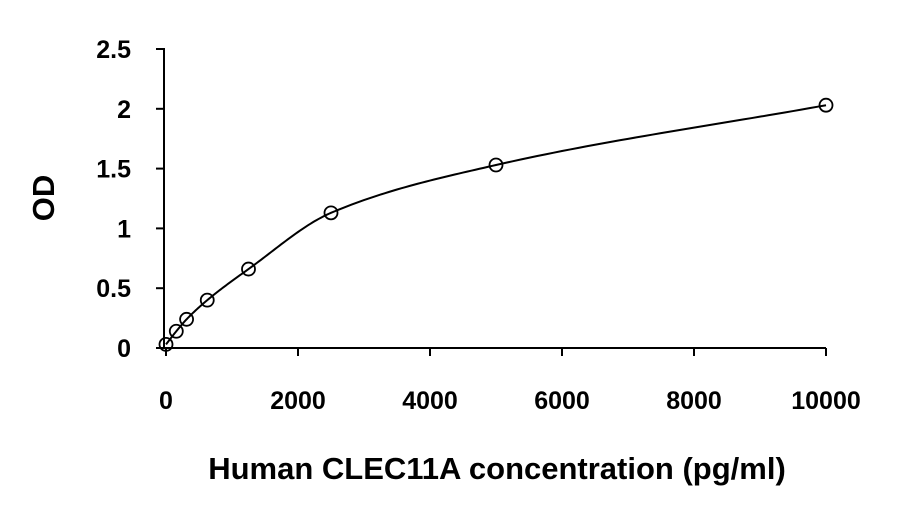 The width and height of the screenshot is (909, 518). What do you see at coordinates (113, 289) in the screenshot?
I see `y-tick-label: 0.5` at bounding box center [113, 289].